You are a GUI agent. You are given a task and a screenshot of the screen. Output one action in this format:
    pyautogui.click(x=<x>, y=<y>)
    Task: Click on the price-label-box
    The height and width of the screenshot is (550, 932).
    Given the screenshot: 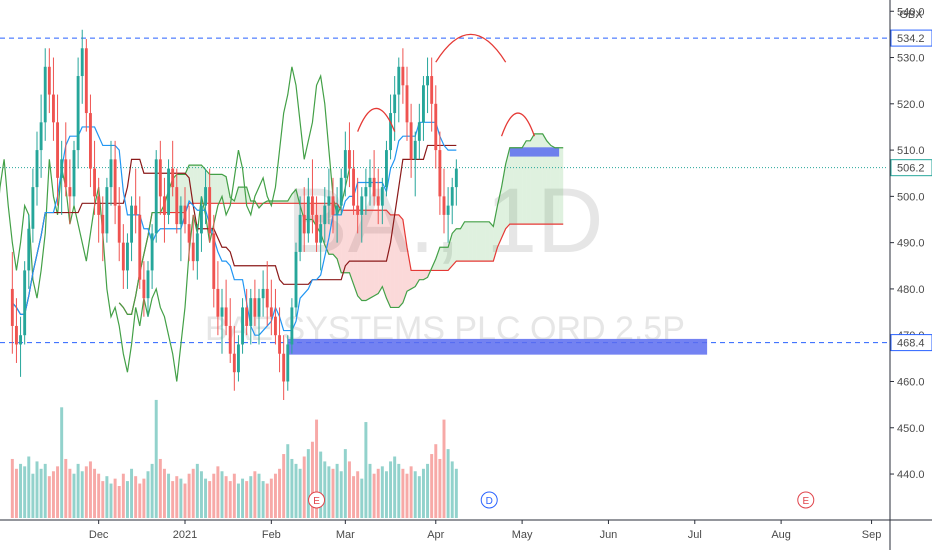 What is the action you would take?
    pyautogui.click(x=911, y=168)
    